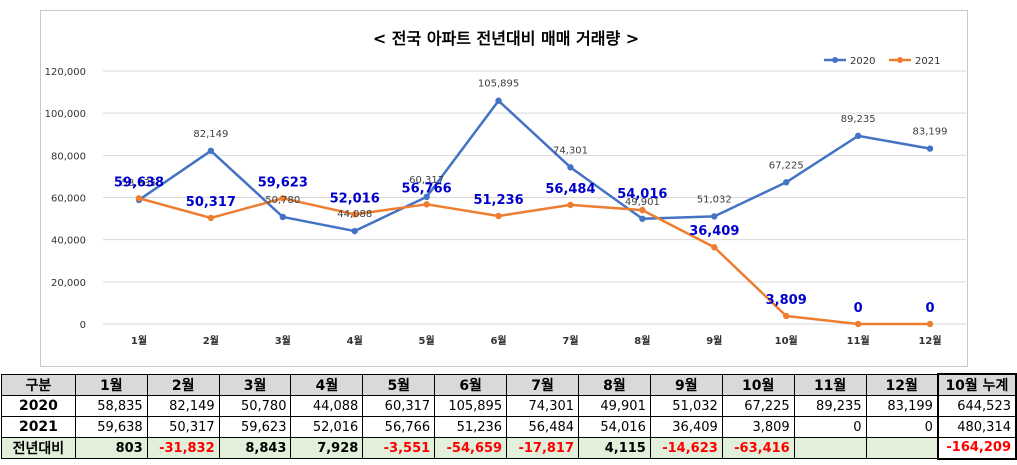  What do you see at coordinates (570, 150) in the screenshot?
I see `data-label-2020: 74,301` at bounding box center [570, 150].